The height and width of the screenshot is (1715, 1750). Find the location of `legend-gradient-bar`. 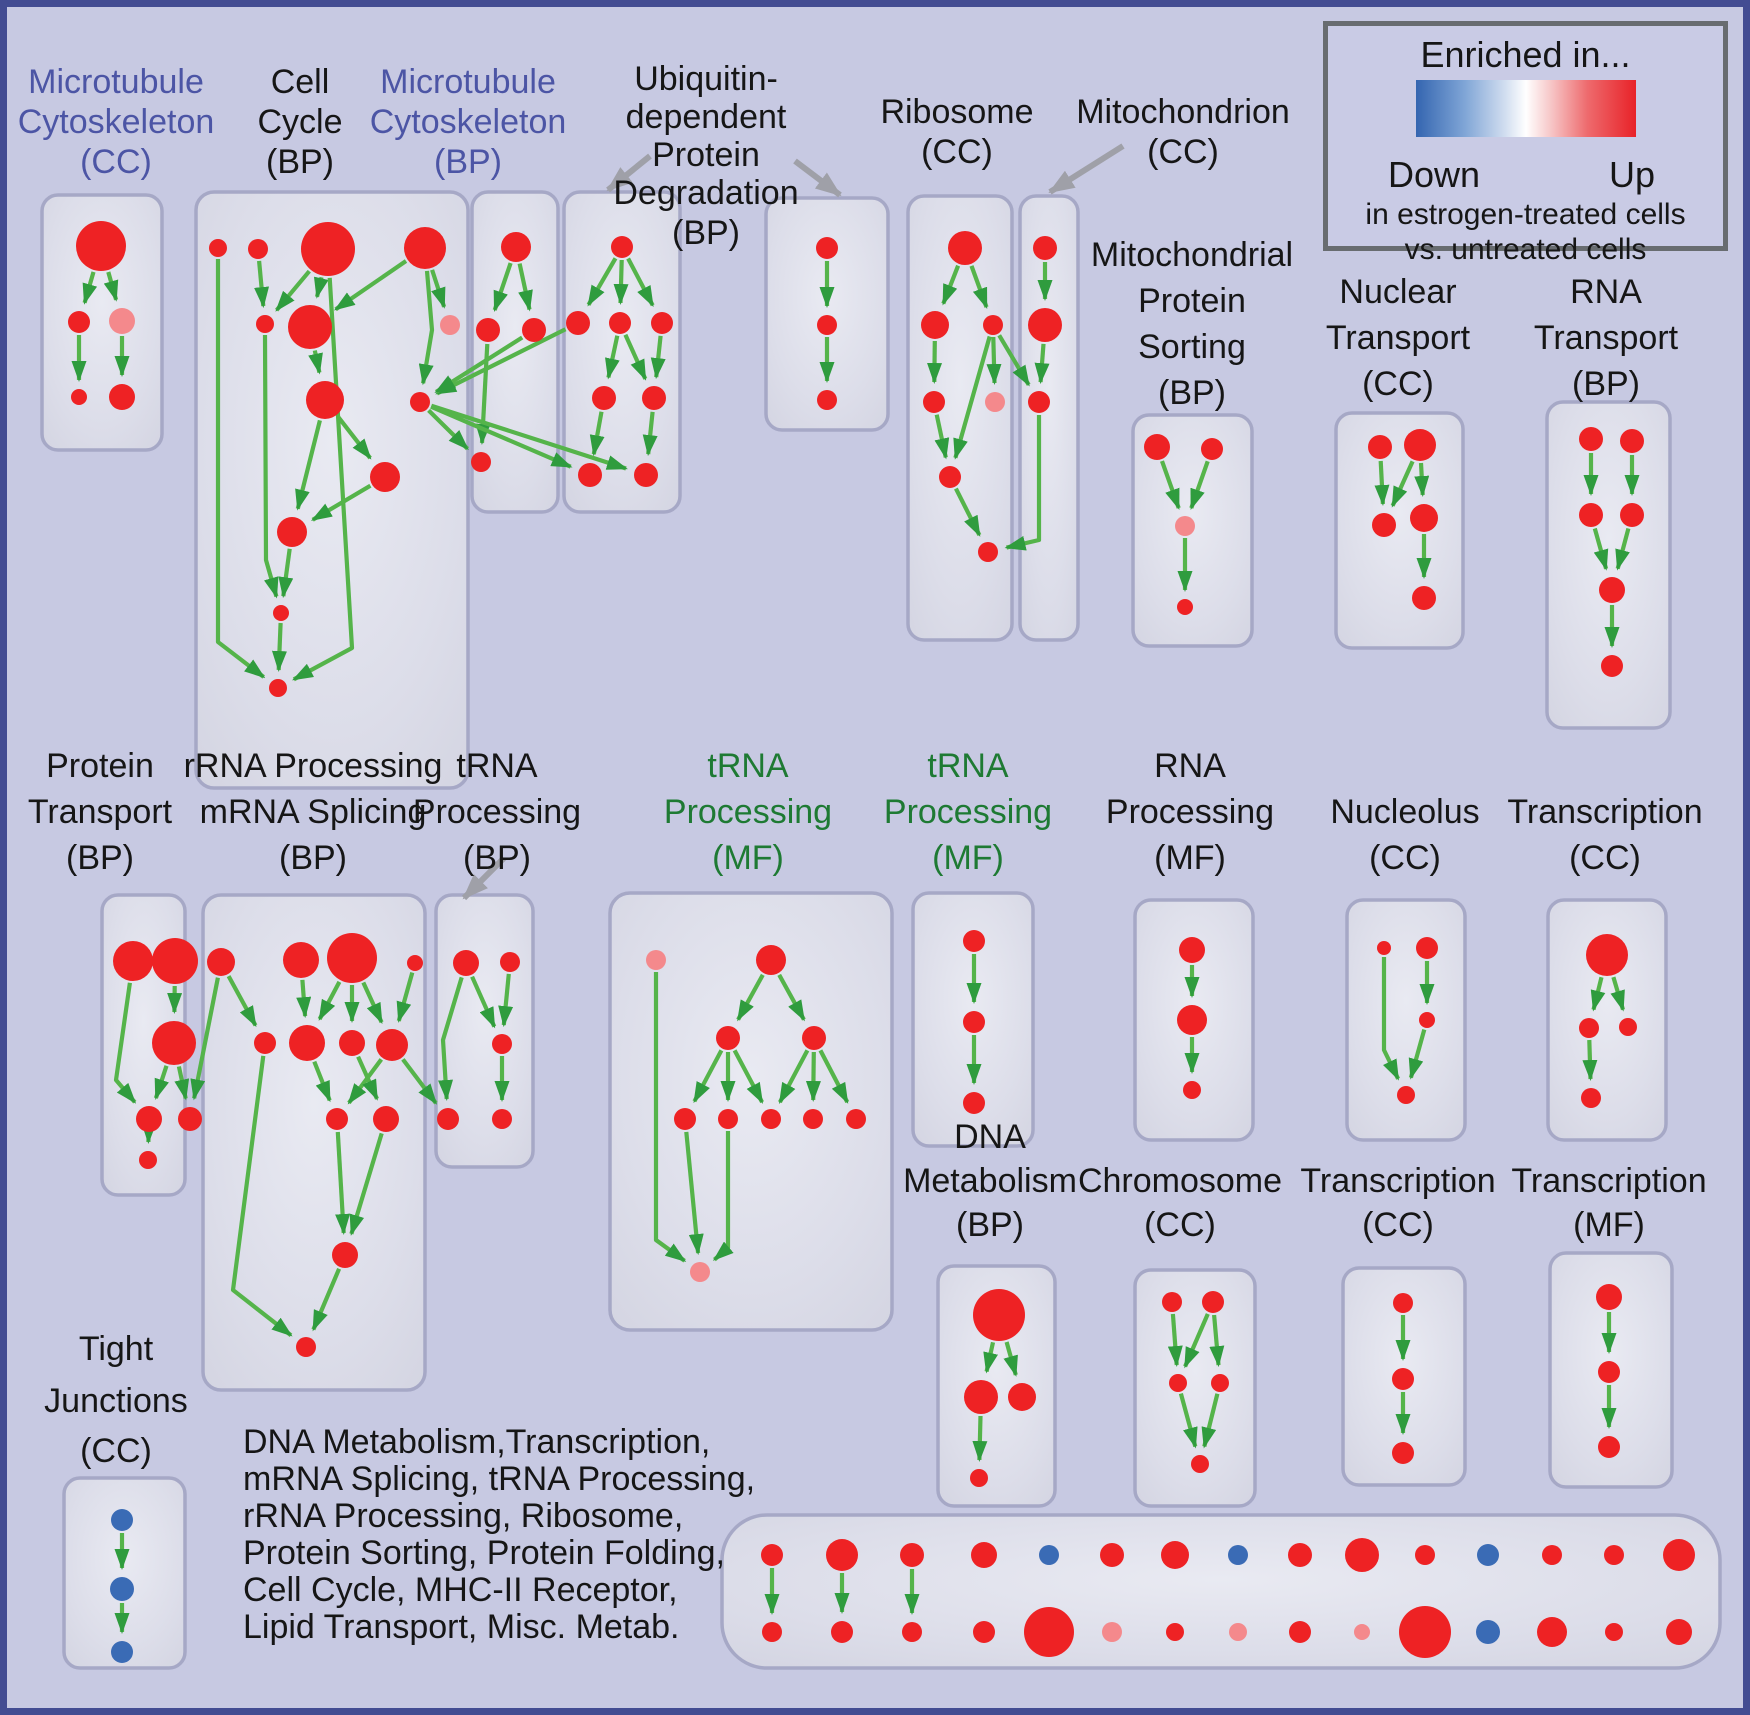

legend-gradient-bar is located at coordinates (1526, 108).